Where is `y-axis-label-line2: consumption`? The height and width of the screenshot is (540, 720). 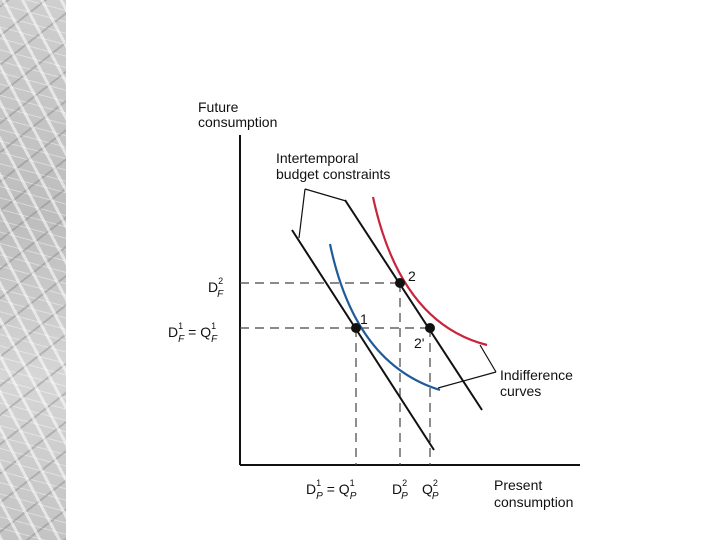
y-axis-label-line2: consumption is located at coordinates (237, 122).